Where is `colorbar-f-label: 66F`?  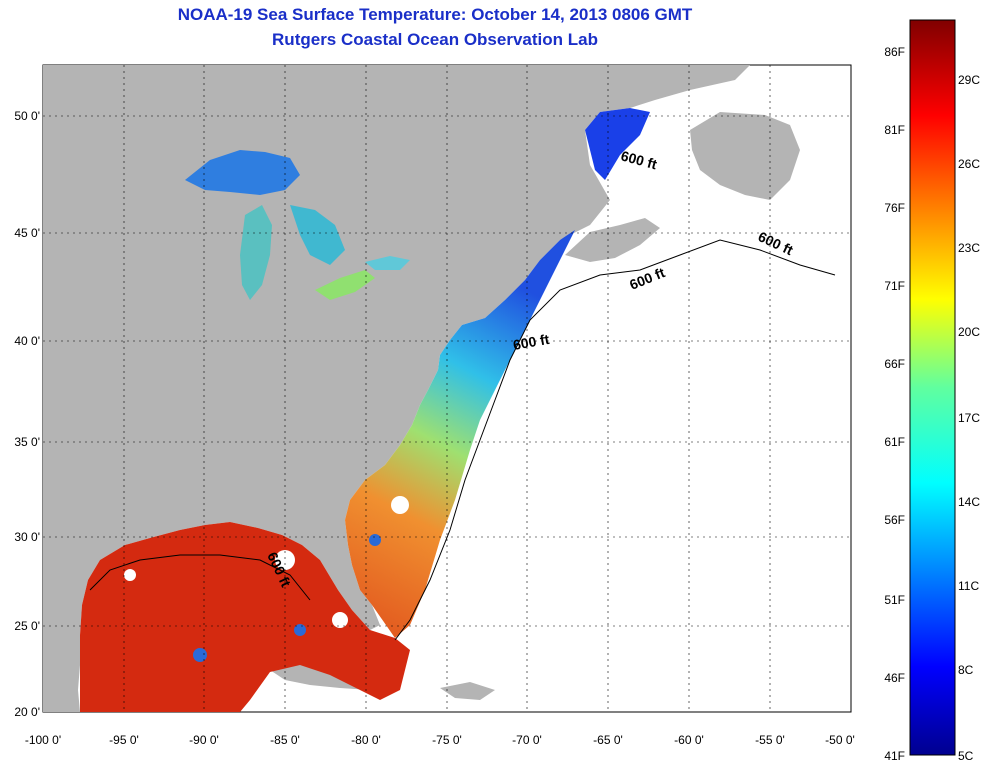
colorbar-f-label: 66F is located at coordinates (894, 364).